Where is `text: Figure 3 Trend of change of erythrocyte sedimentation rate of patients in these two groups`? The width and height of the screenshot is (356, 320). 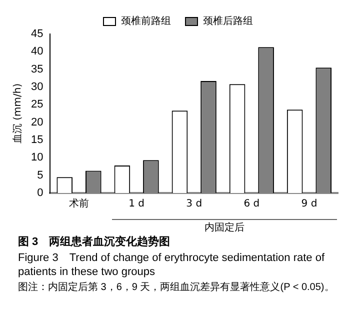
text: Figure 3 Trend of change of erythrocyte sedimentation rate of patients in these two groups is located at coordinates (172, 265).